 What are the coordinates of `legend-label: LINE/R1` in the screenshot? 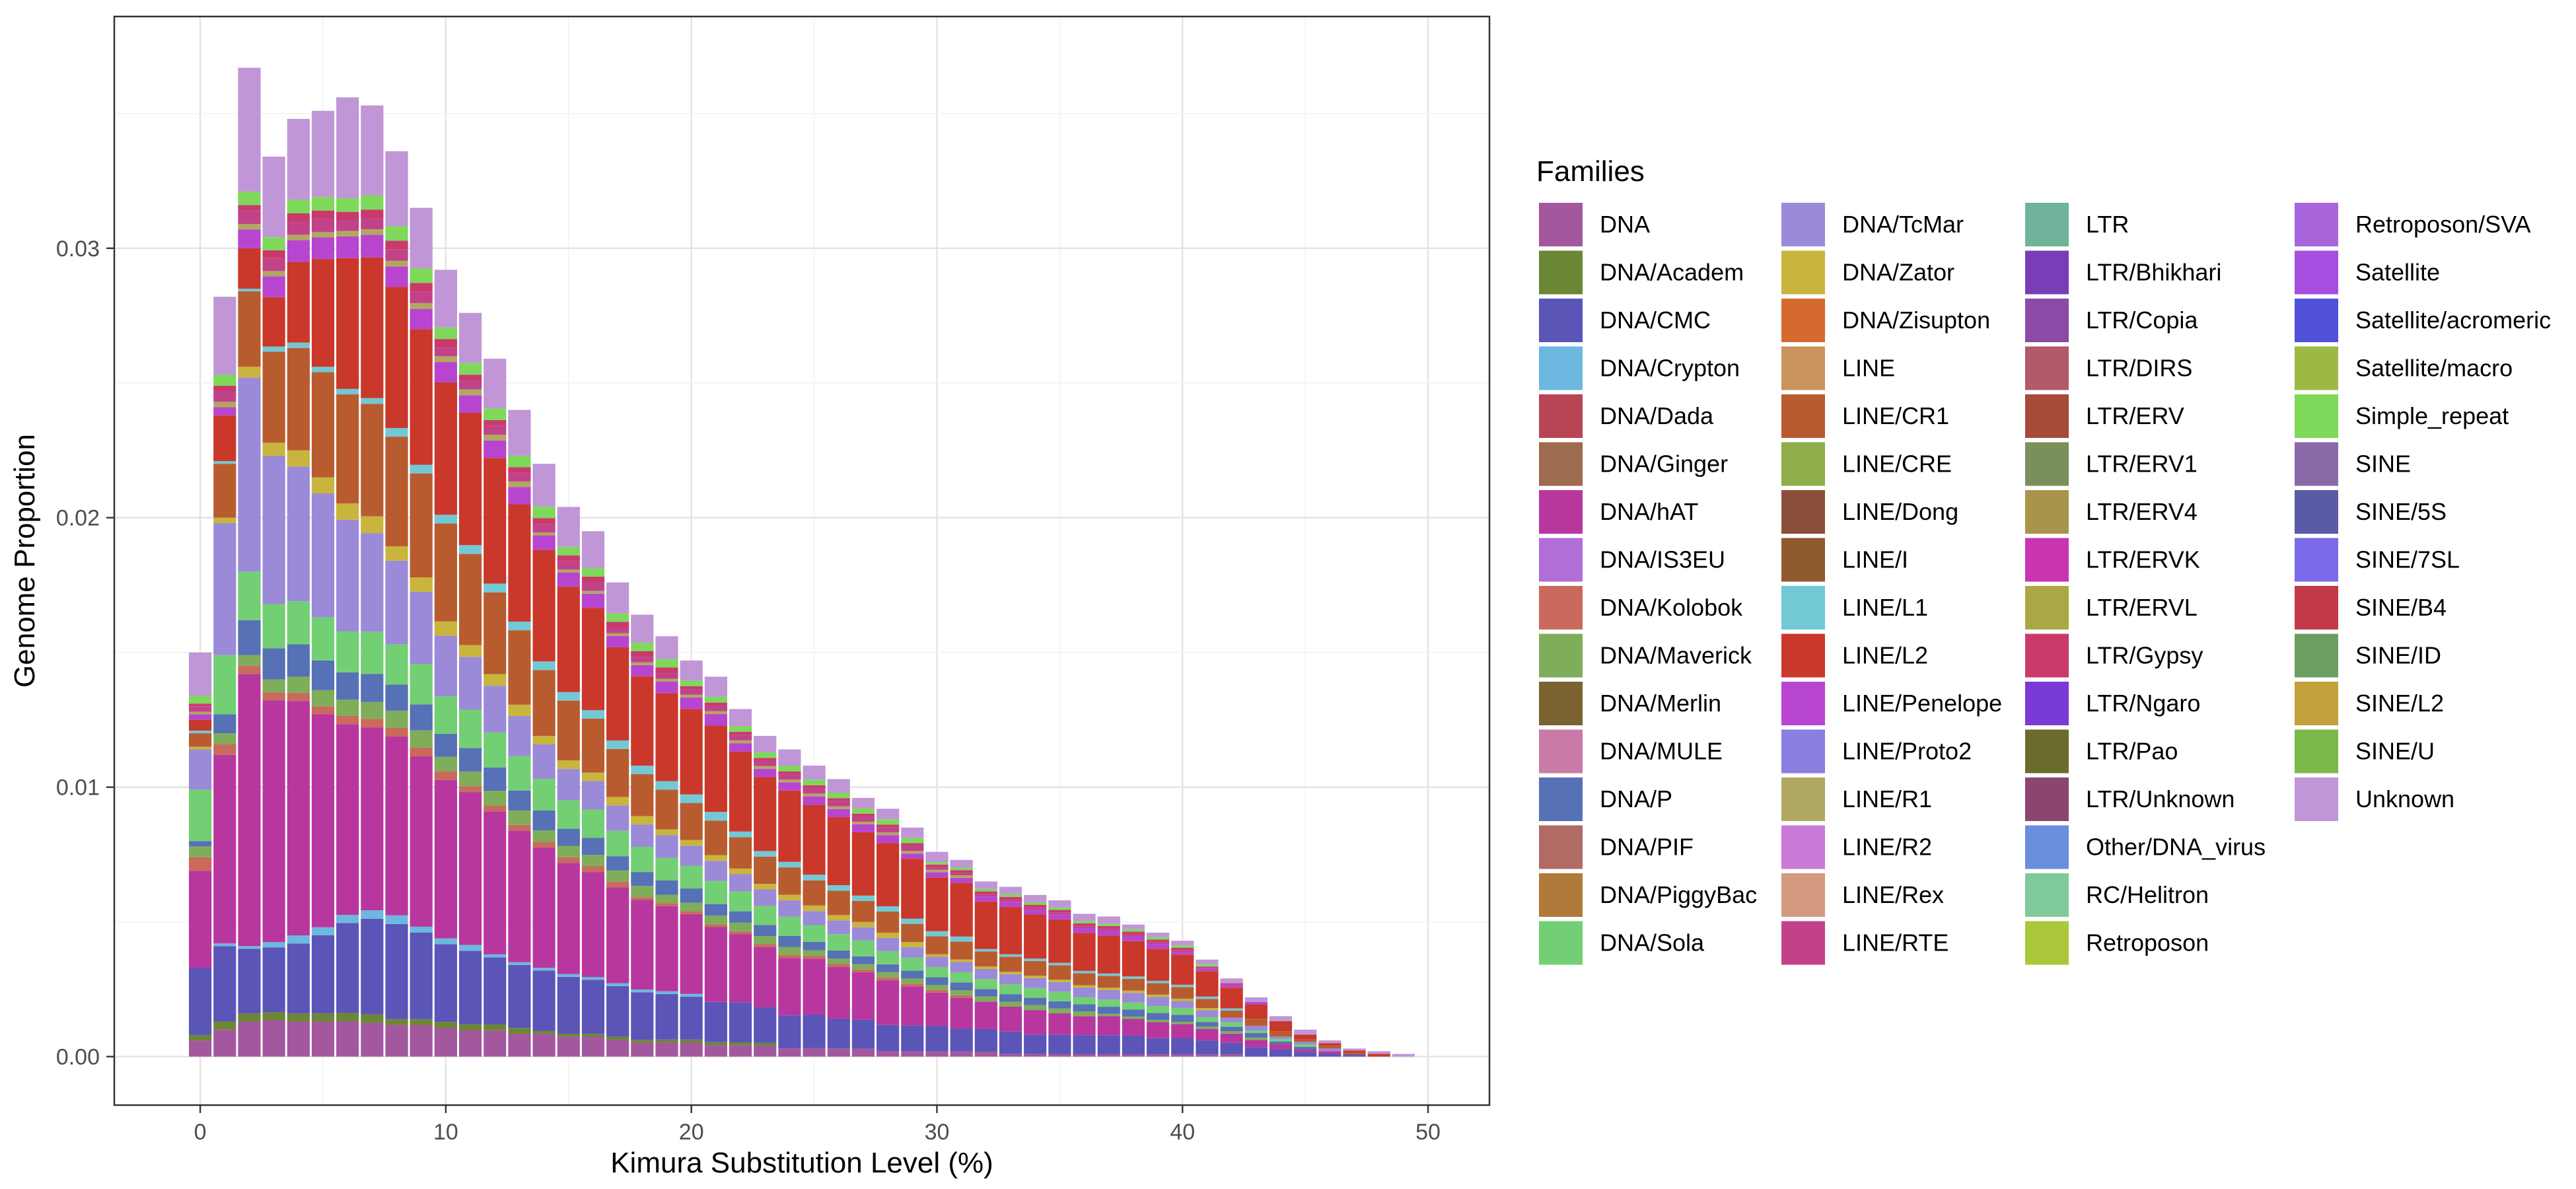 It's located at (1887, 798).